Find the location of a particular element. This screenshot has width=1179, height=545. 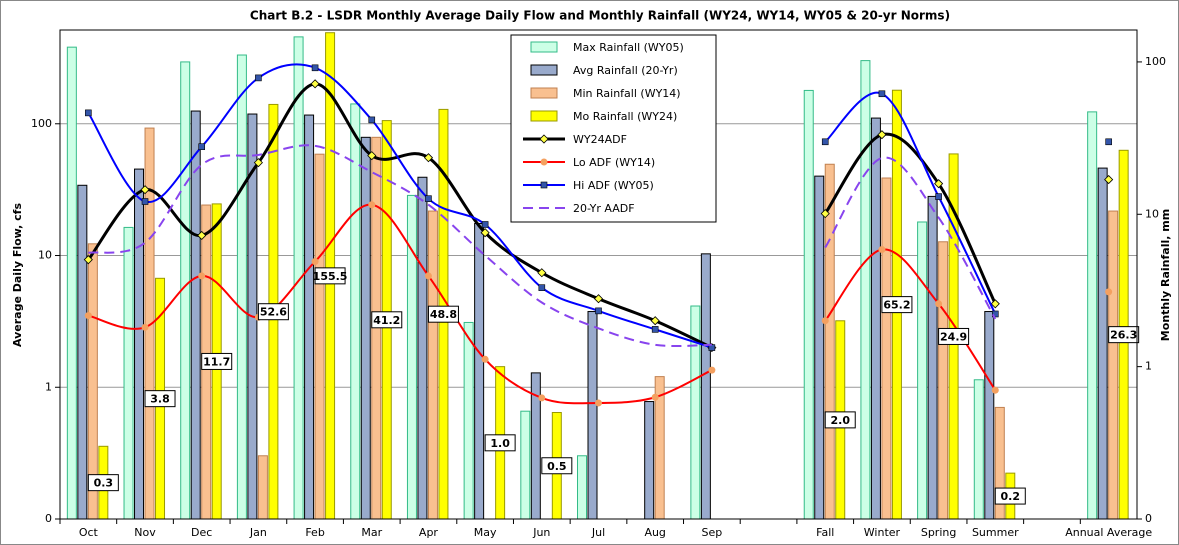

value-label-box: 26.3 is located at coordinates (1124, 335).